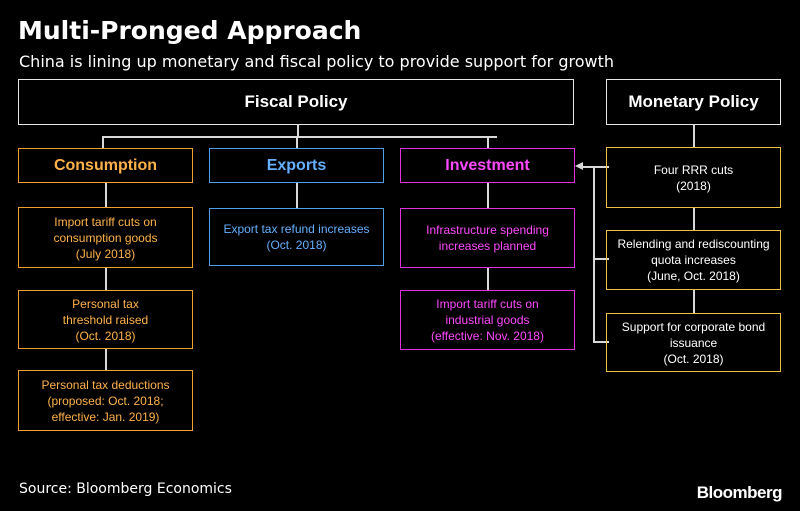 The height and width of the screenshot is (511, 800). Describe the element at coordinates (105, 416) in the screenshot. I see `consumption-item-line: effective: Jan. 2019)` at that location.